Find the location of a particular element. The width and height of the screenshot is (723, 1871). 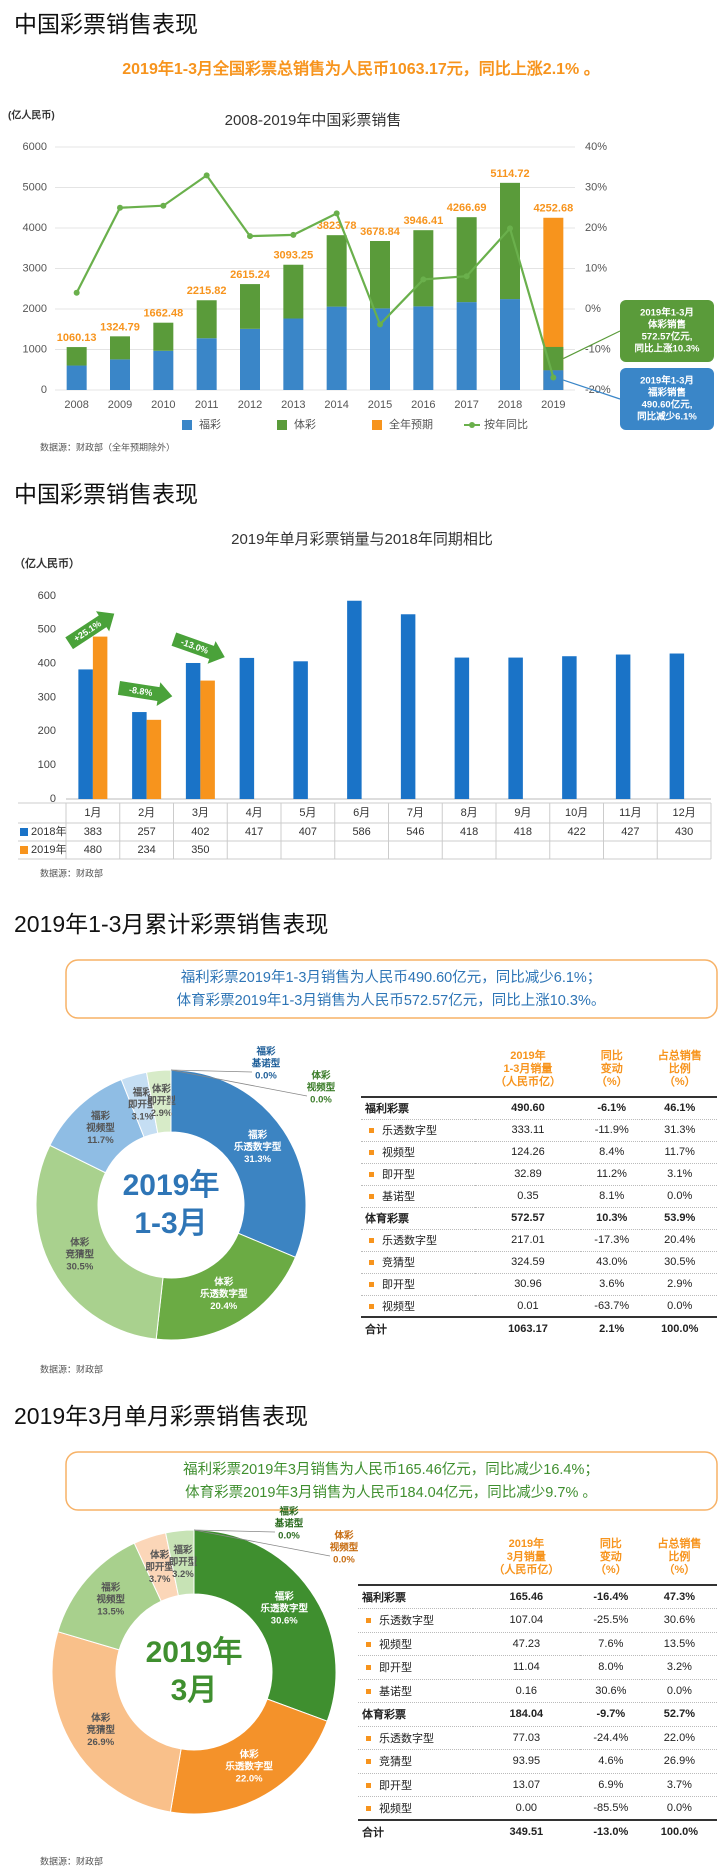

table-cell: 0.01 is located at coordinates (527, 1306).